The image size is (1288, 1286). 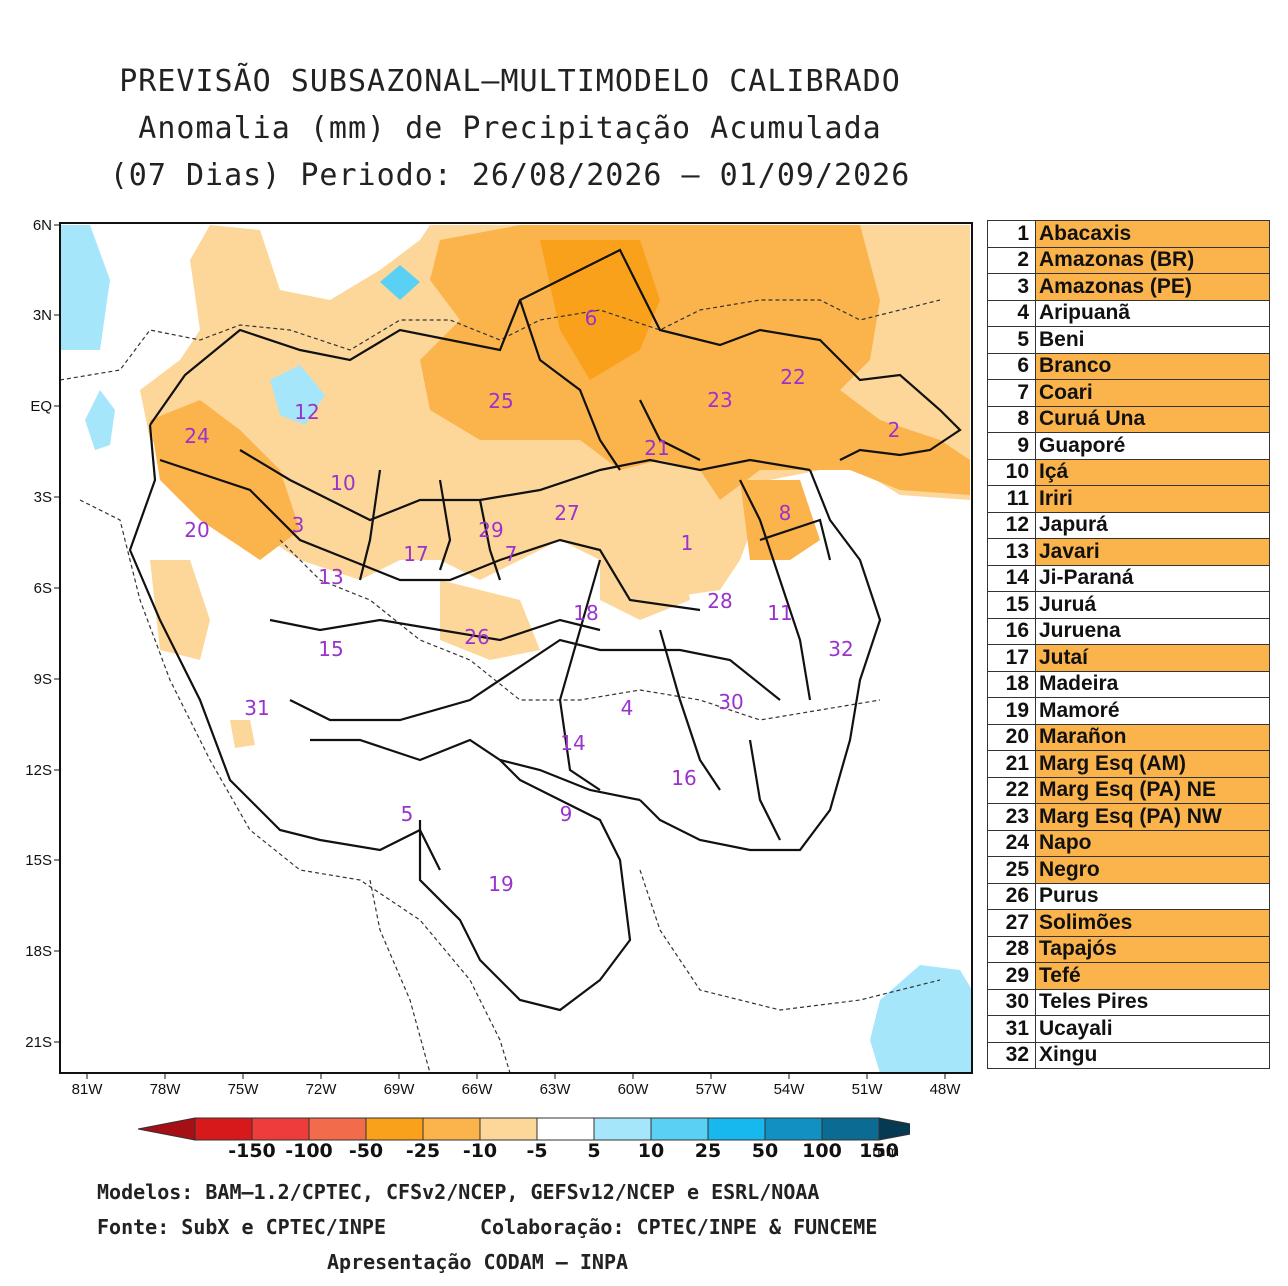 I want to click on legend-row: 30 Teles Pires, so click(x=1128, y=1002).